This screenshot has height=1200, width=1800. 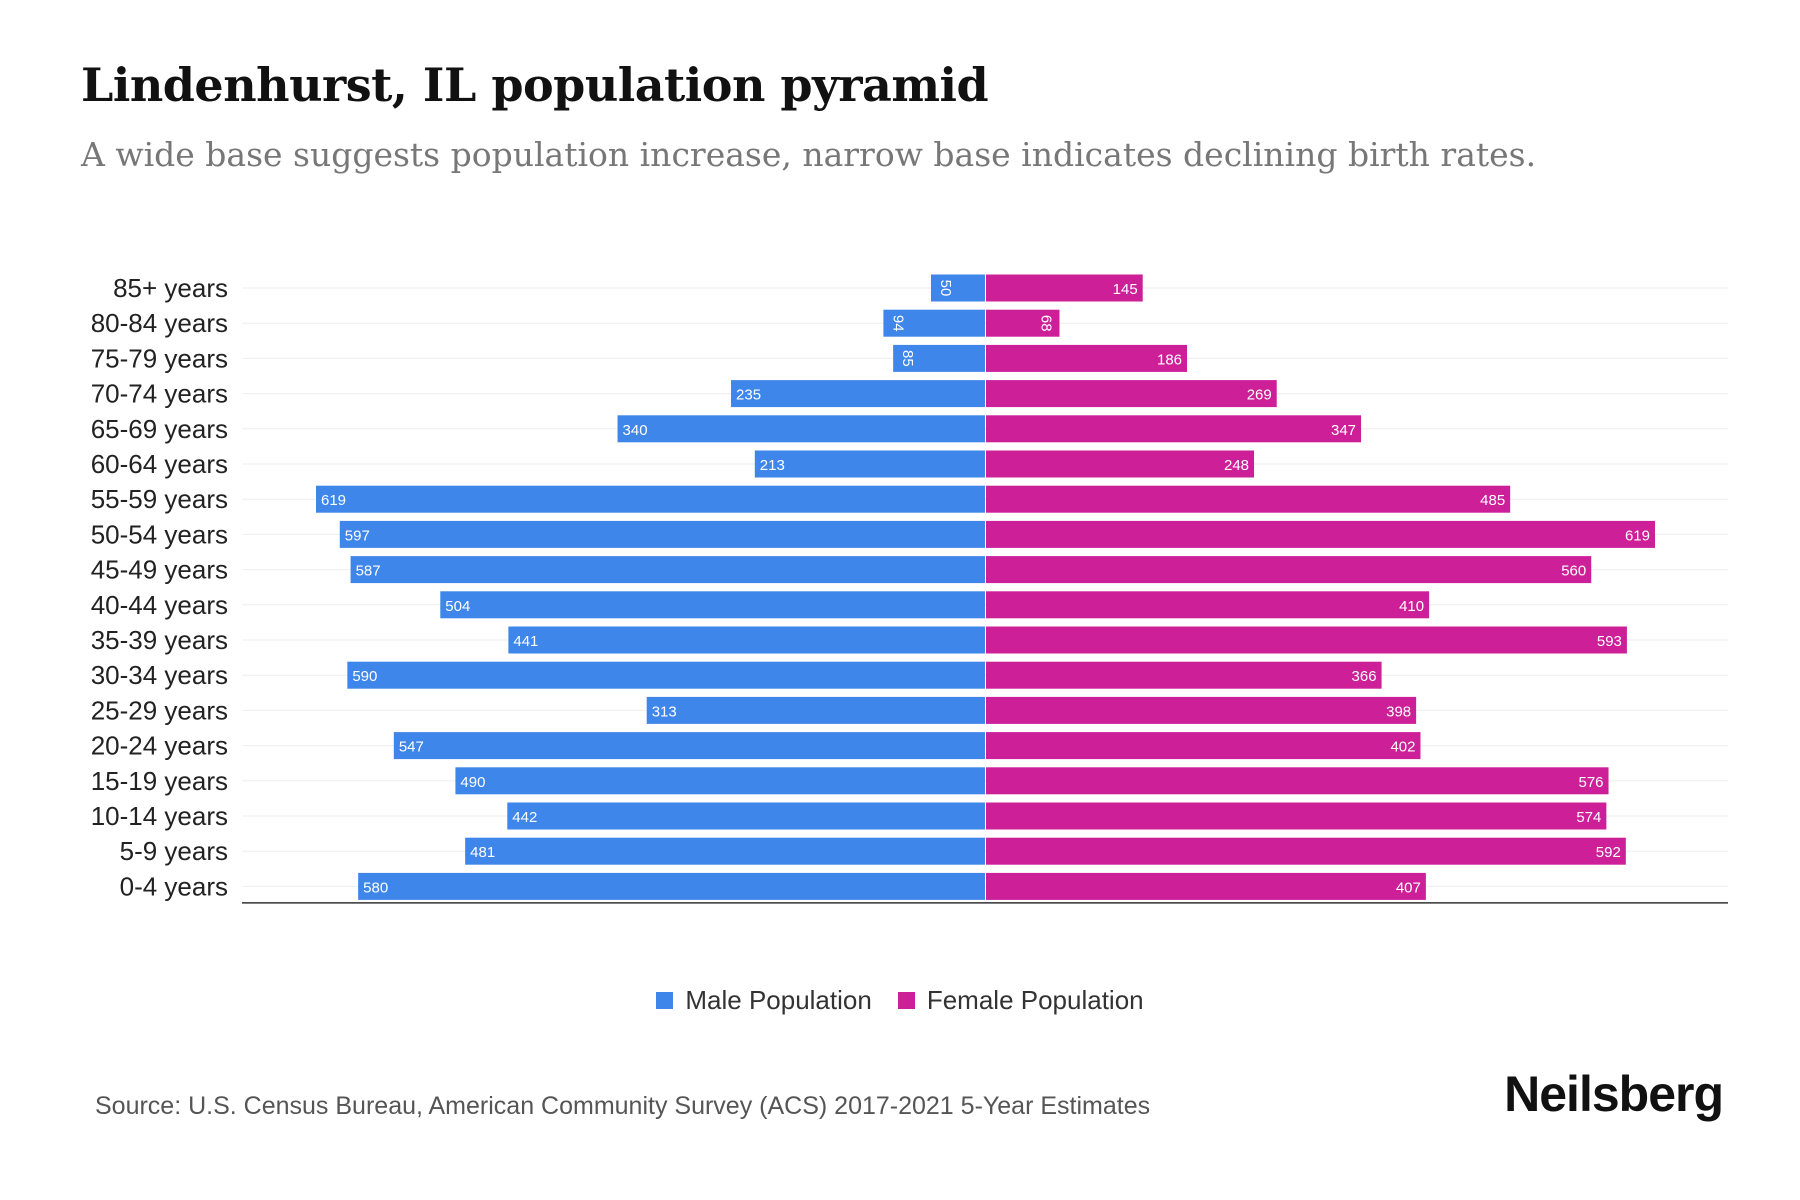 I want to click on legend-label-male: Male Population, so click(x=778, y=1000).